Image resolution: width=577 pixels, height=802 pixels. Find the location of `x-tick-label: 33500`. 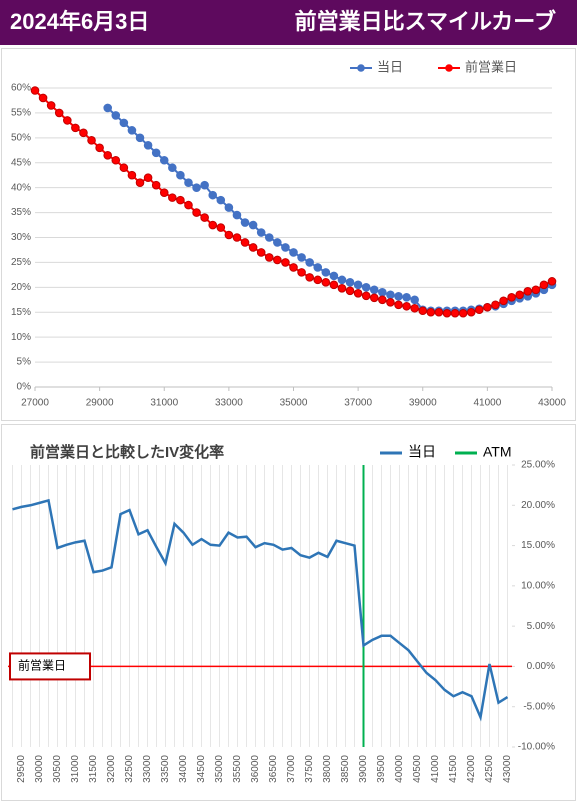

x-tick-label: 33500 is located at coordinates (165, 769).